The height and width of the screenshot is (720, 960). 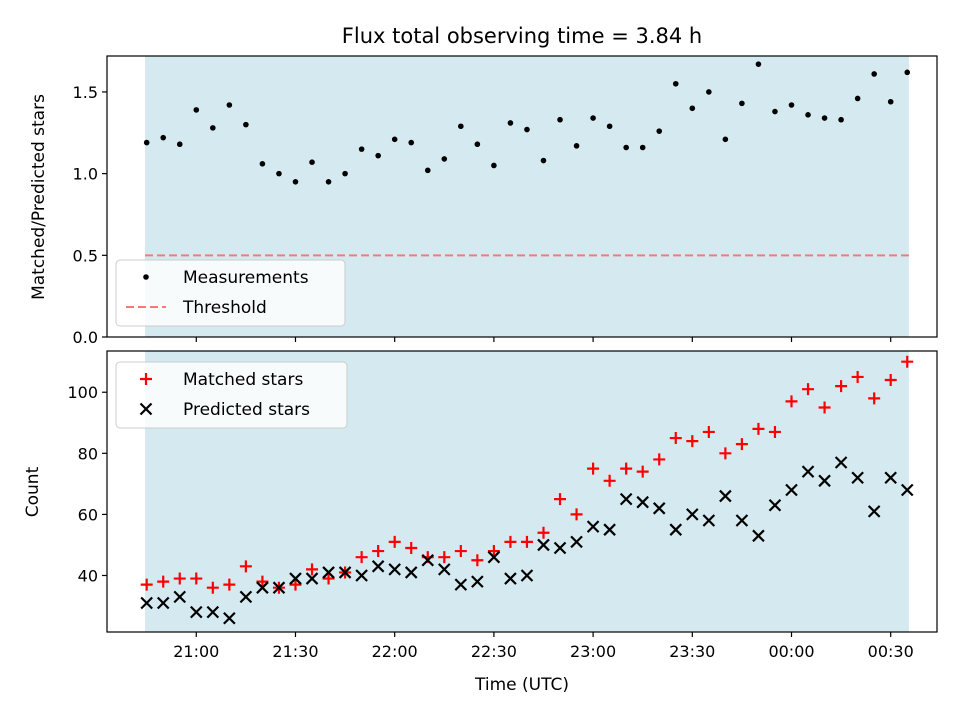 What do you see at coordinates (146, 409) in the screenshot?
I see `count-legend-marker` at bounding box center [146, 409].